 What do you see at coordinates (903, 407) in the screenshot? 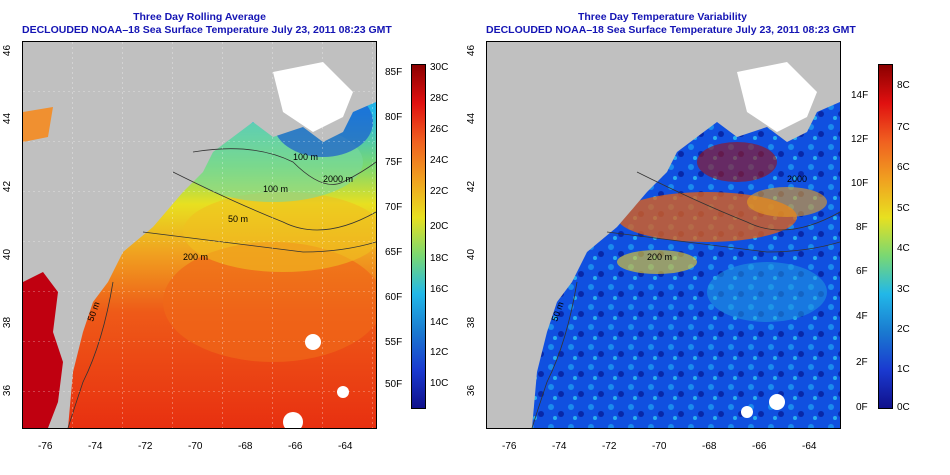
I see `colorbar-right-label: 0C` at bounding box center [903, 407].